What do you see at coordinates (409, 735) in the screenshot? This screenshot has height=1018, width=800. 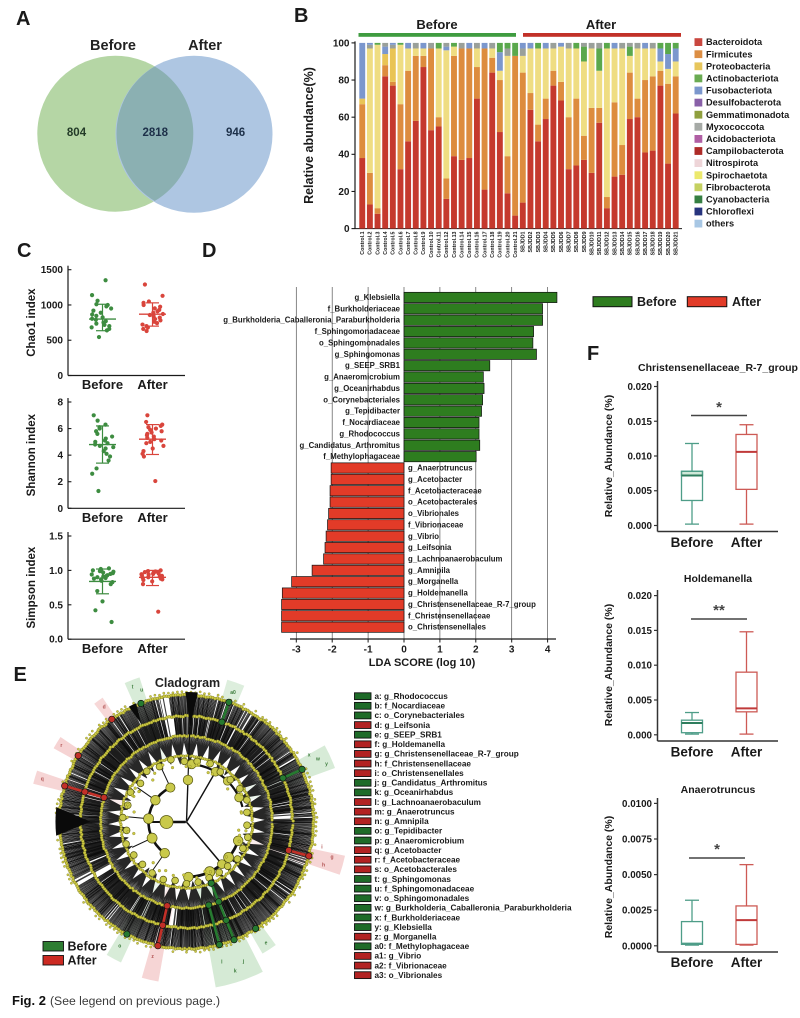 I see `svg-text: e: g_SEEP_SRB1` at bounding box center [409, 735].